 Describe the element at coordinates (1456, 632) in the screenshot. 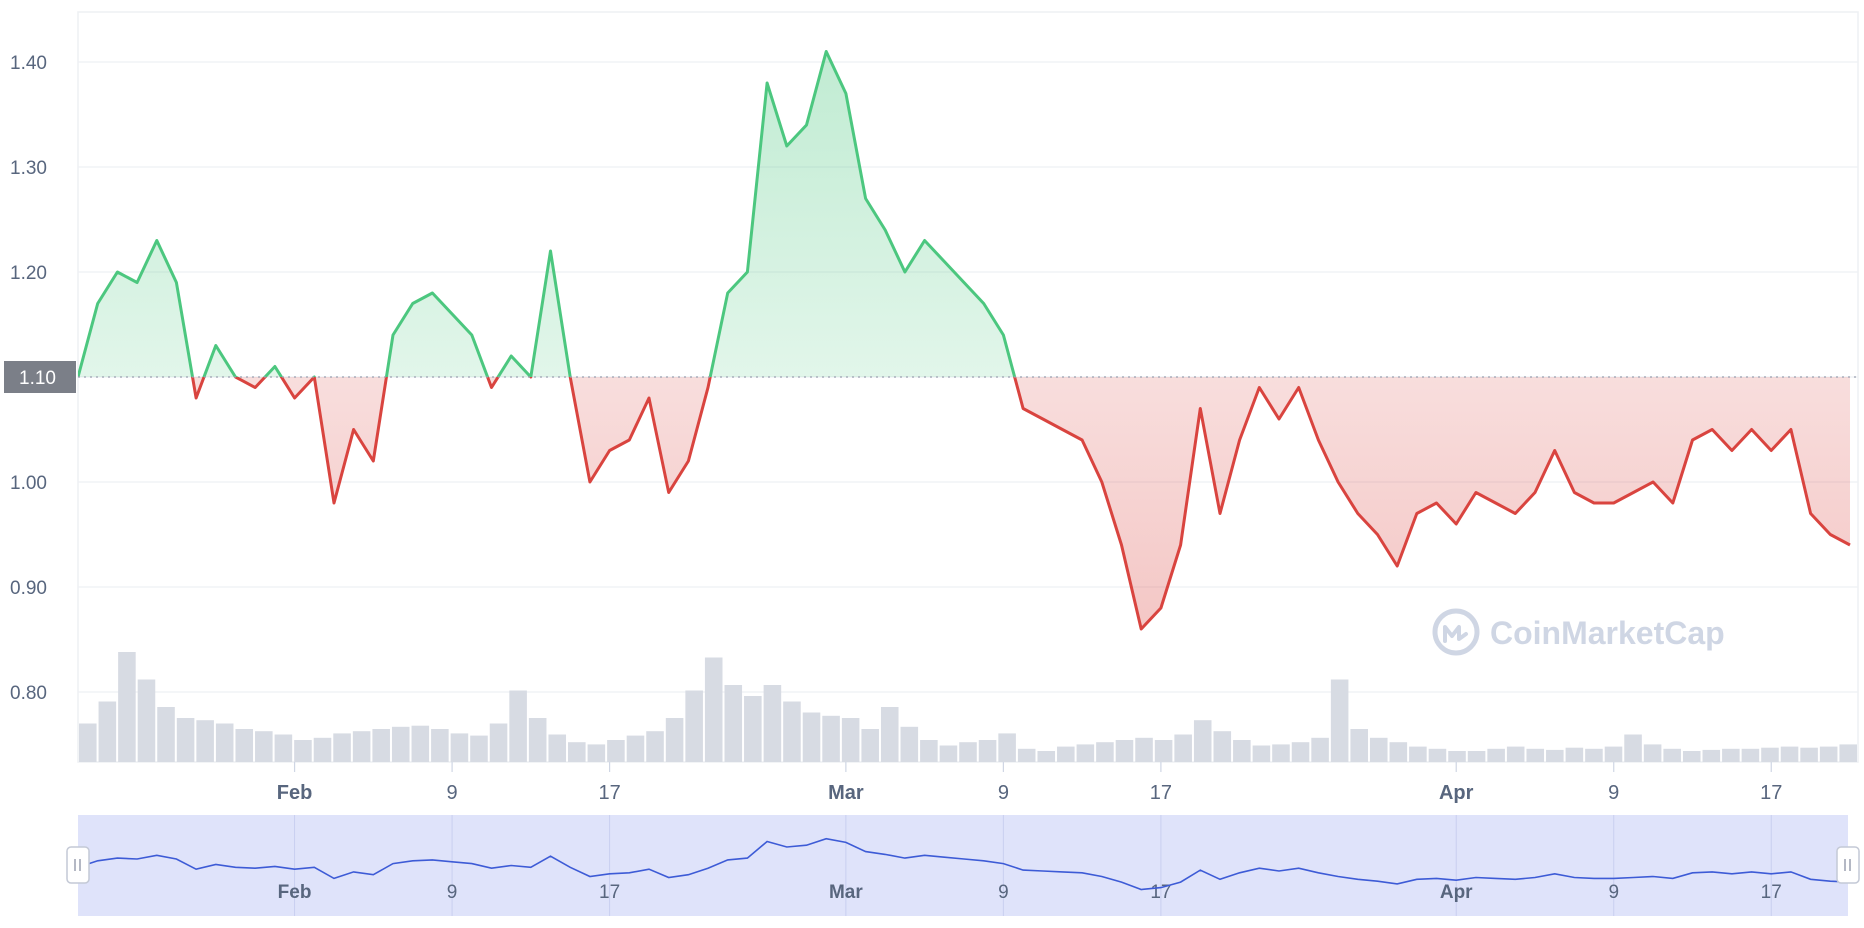

I see `coinmarketcap-logo-icon` at that location.